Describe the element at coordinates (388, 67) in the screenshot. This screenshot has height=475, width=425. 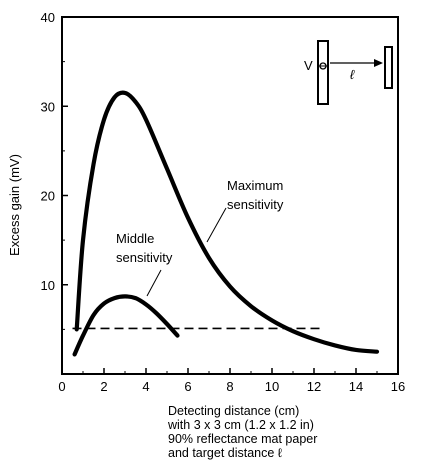
I see `inset-target` at that location.